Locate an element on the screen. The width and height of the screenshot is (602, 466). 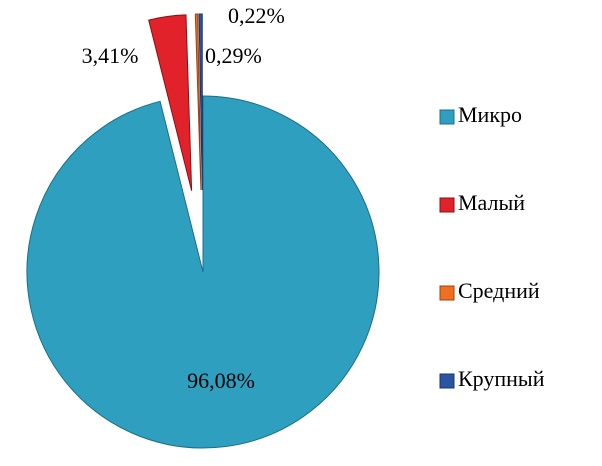
legend-label: Средний is located at coordinates (499, 290).